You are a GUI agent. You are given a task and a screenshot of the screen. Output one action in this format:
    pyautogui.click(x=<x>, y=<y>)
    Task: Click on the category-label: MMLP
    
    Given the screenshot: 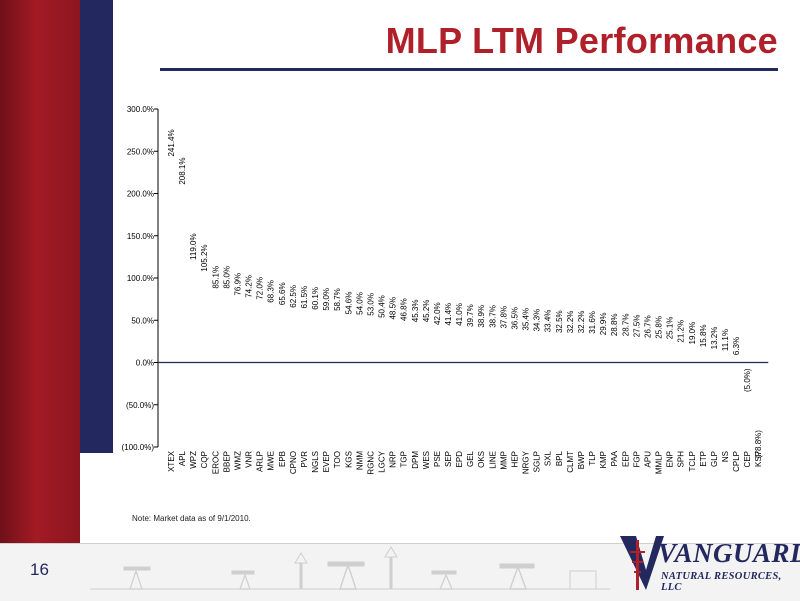 What is the action you would take?
    pyautogui.click(x=659, y=462)
    